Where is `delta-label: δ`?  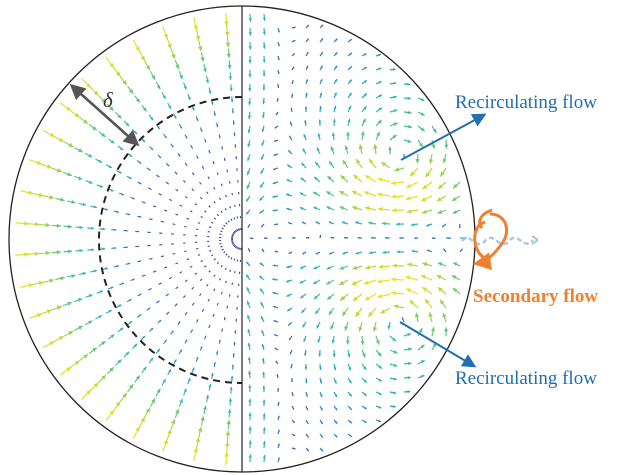 delta-label: δ is located at coordinates (108, 100).